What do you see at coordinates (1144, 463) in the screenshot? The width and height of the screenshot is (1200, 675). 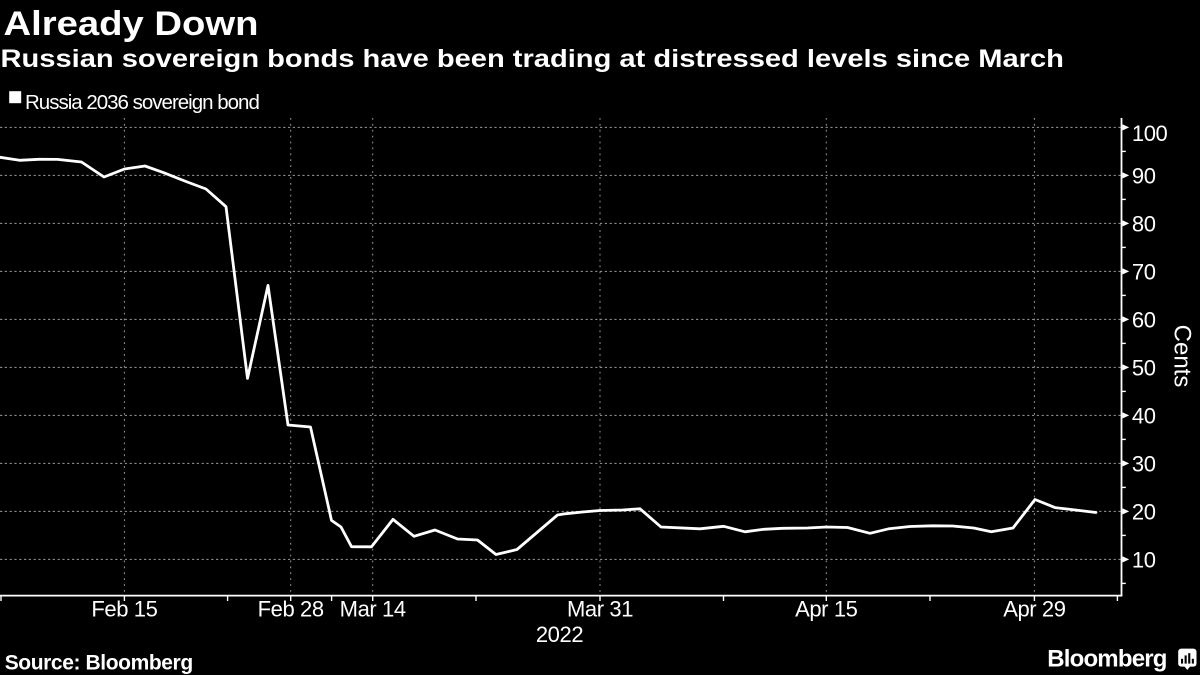 I see `svg-text: 30` at bounding box center [1144, 463].